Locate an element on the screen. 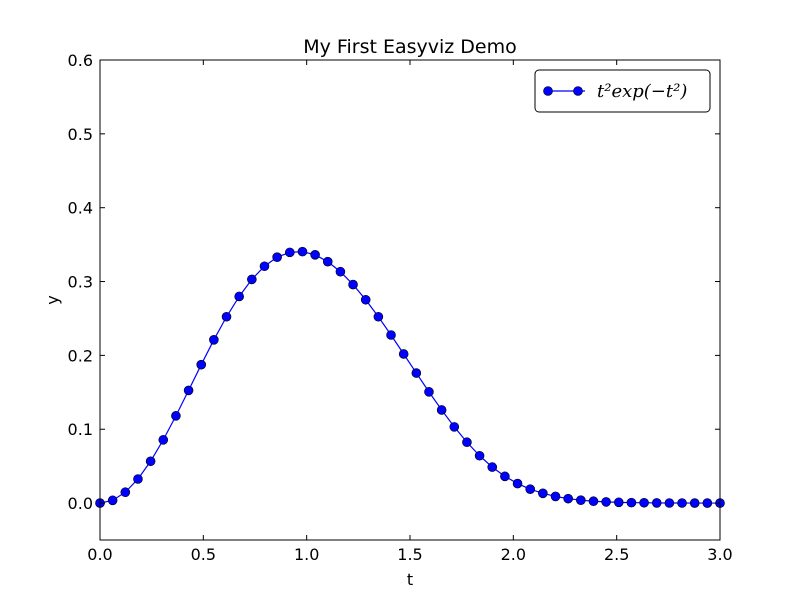 The width and height of the screenshot is (800, 600). y-tick-label: 0.1 is located at coordinates (80, 429).